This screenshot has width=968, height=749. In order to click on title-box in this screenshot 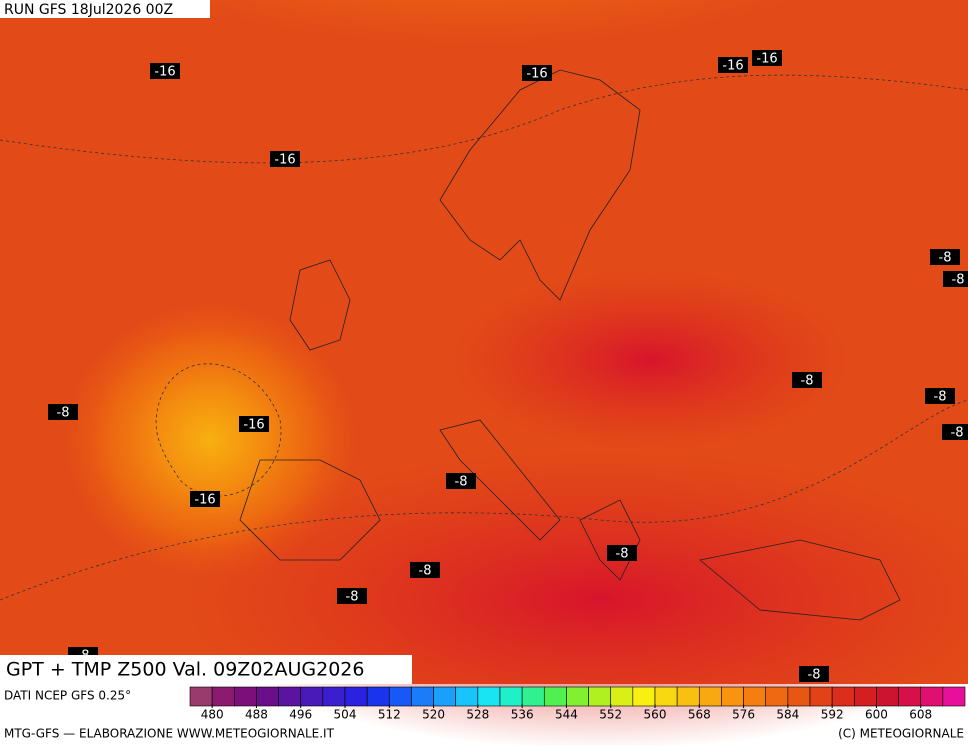, I will do `click(206, 669)`.